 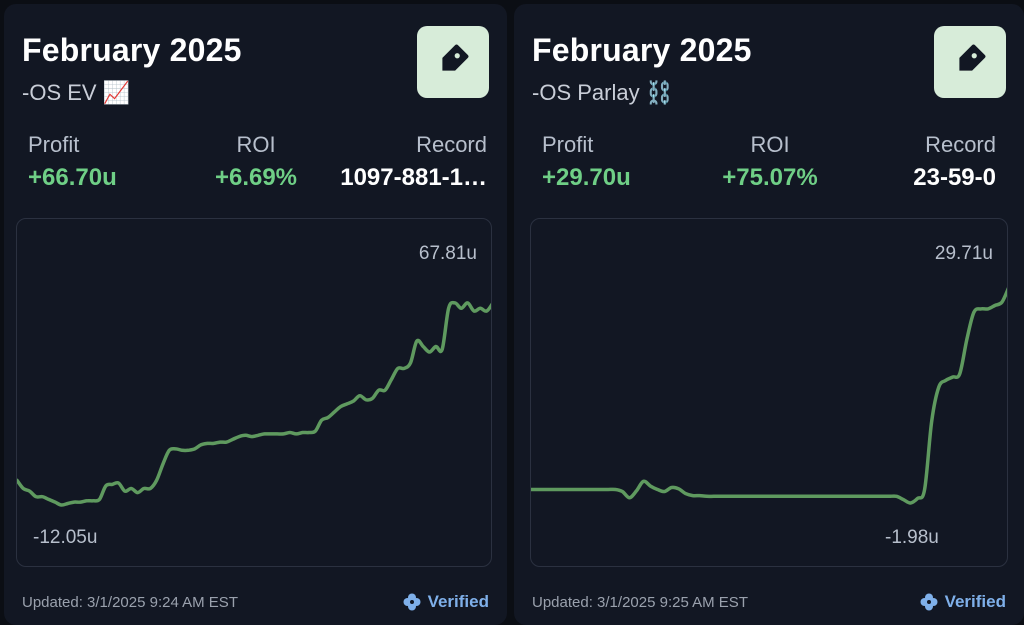 What do you see at coordinates (770, 162) in the screenshot?
I see `roi-stat: ROI +75.07%` at bounding box center [770, 162].